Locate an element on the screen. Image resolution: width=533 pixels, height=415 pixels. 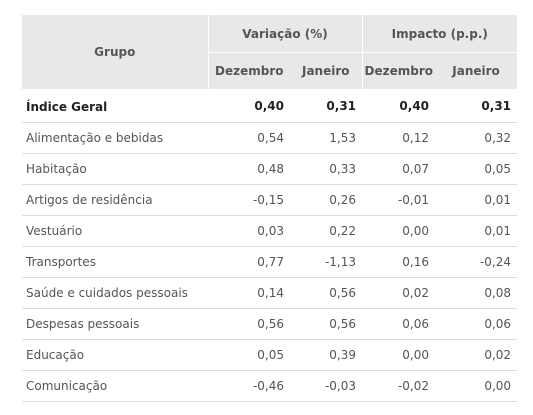
row-impacto-janeiro: 0,08 is located at coordinates (476, 293).